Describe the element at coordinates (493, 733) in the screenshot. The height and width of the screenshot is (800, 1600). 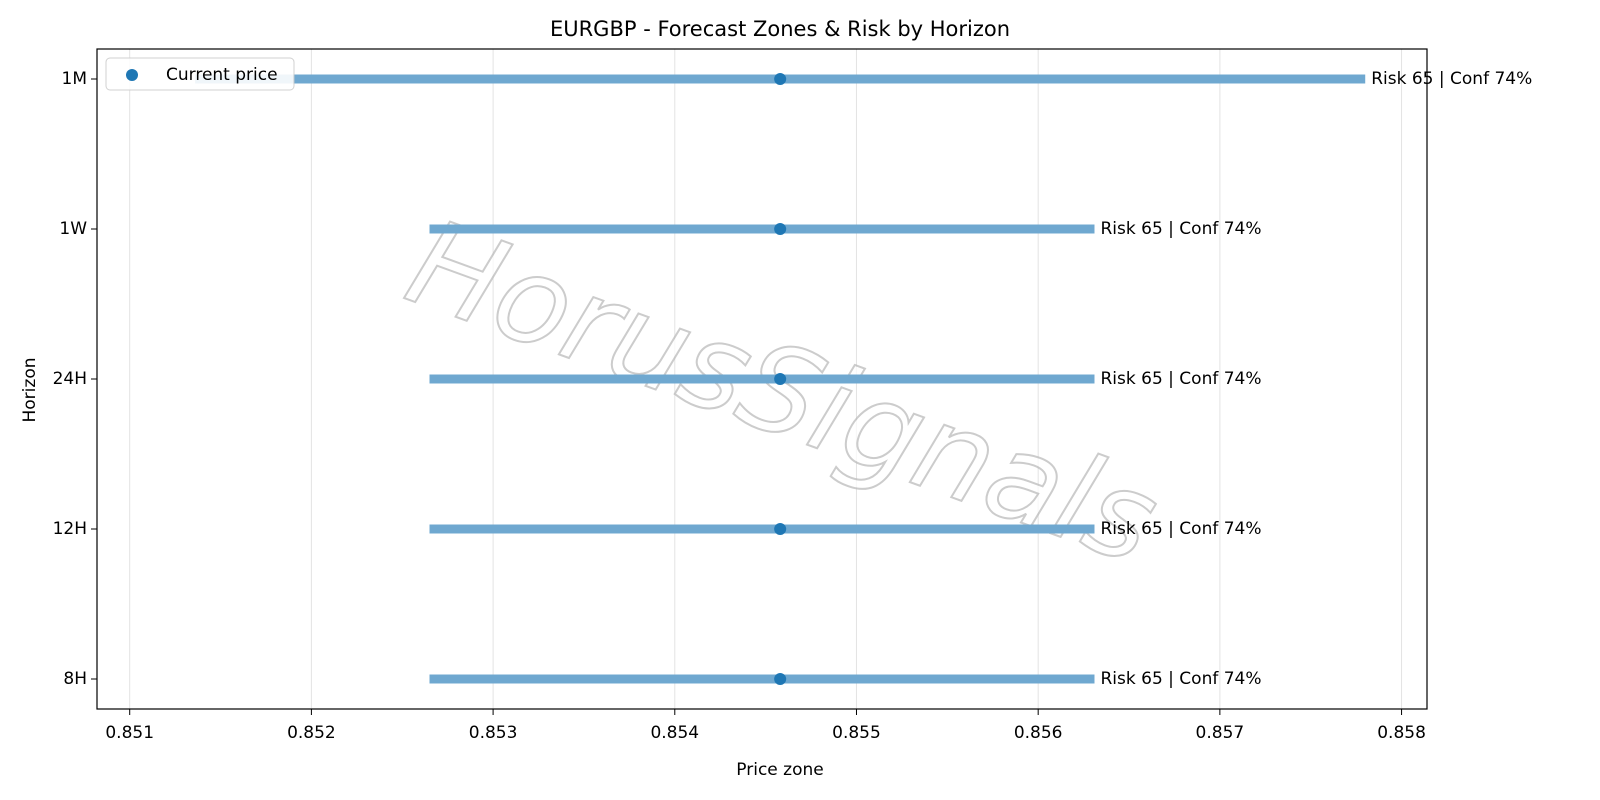
I see `x-tick-label: 0.853` at that location.